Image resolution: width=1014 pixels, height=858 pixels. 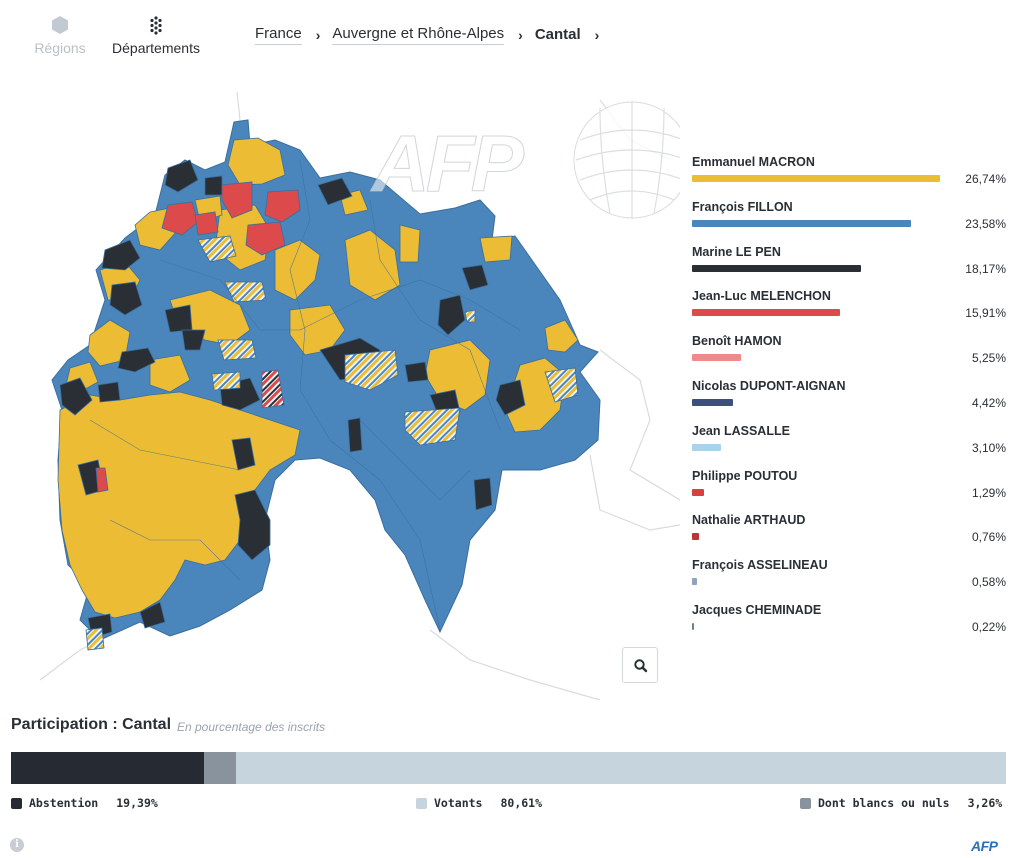 I want to click on candidate-percent: 26,74%, so click(x=985, y=179).